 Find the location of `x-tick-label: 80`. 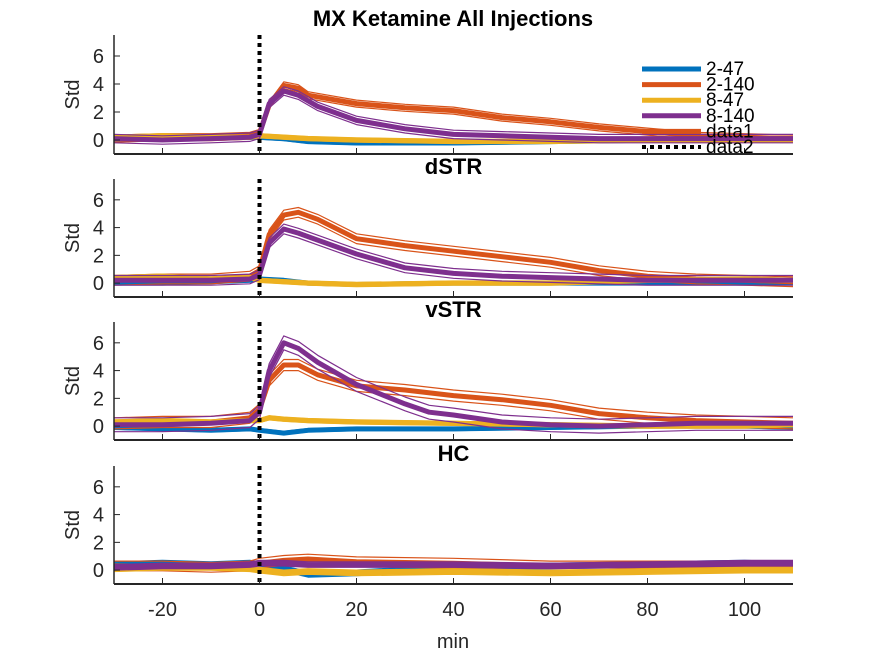

x-tick-label: 80 is located at coordinates (647, 610).